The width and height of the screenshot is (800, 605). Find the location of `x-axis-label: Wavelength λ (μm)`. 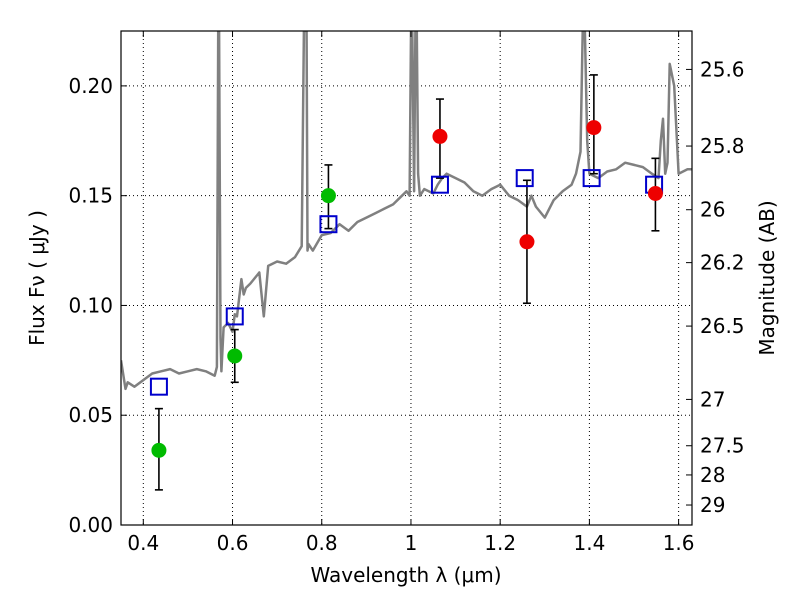

x-axis-label: Wavelength λ (μm) is located at coordinates (405, 575).